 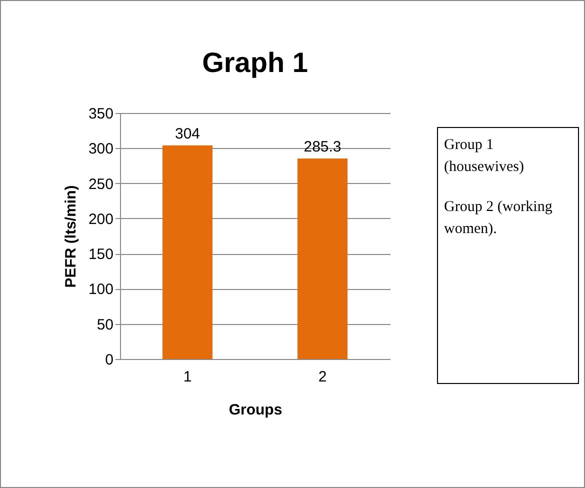 What do you see at coordinates (187, 377) in the screenshot?
I see `x-tick-label: 1` at bounding box center [187, 377].